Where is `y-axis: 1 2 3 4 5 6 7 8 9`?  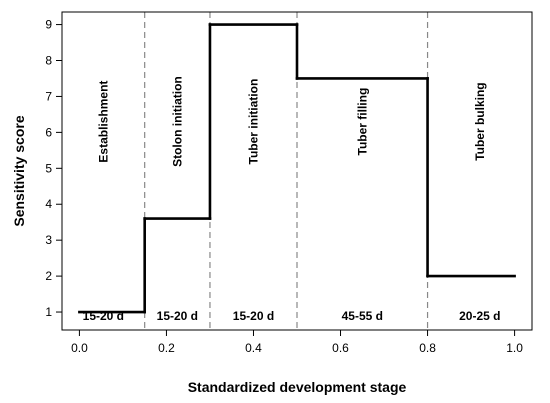 y-axis: 1 2 3 4 5 6 7 8 9 is located at coordinates (53, 168).